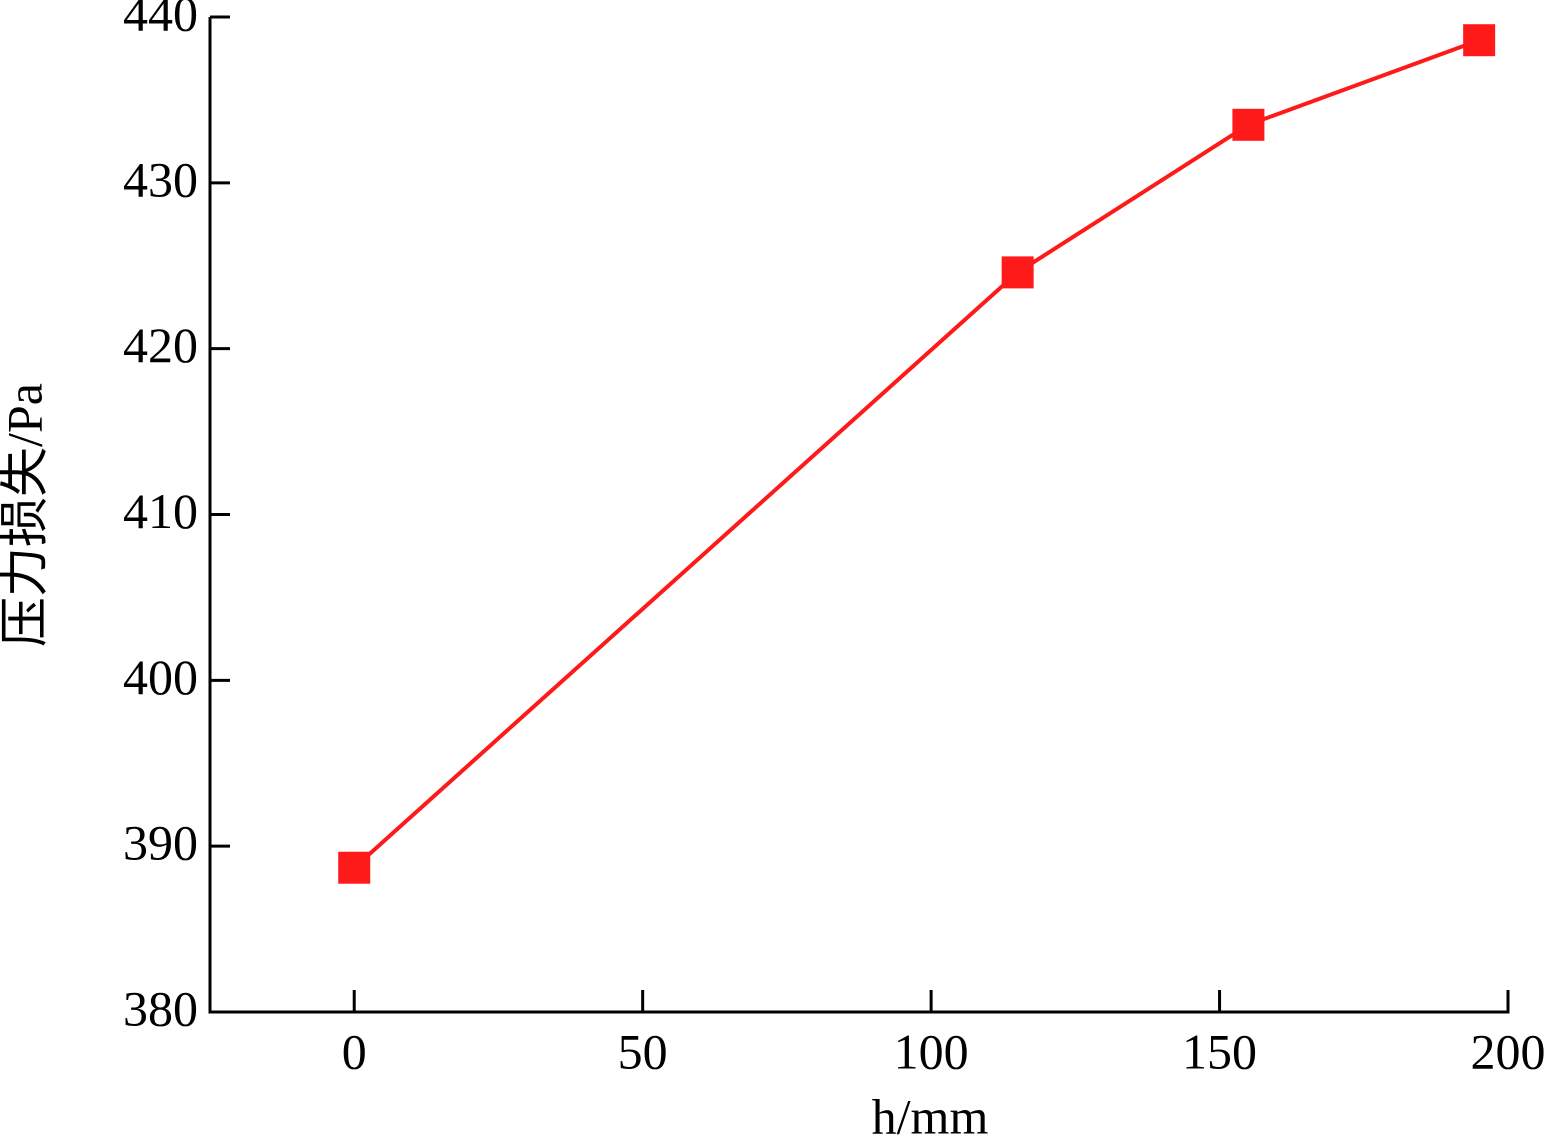 This screenshot has width=1554, height=1147. I want to click on x-tick-label: 100, so click(931, 1051).